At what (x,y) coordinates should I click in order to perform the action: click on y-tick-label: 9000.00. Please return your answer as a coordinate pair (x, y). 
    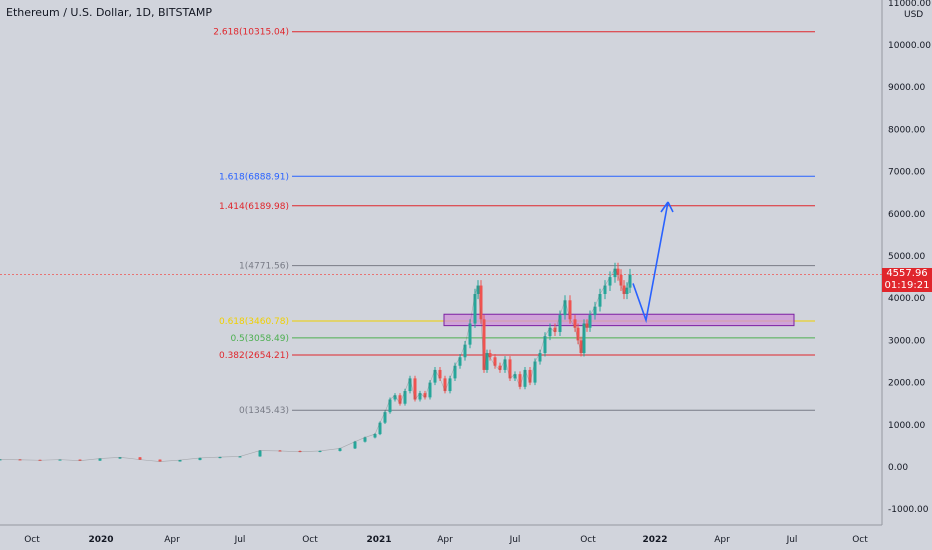
    Looking at the image, I should click on (906, 88).